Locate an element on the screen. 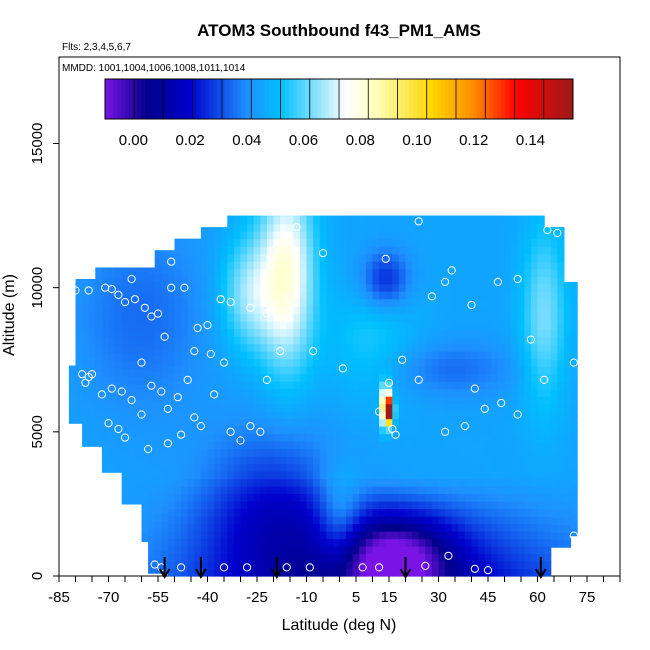 The image size is (650, 650). arrow-head is located at coordinates (201, 573).